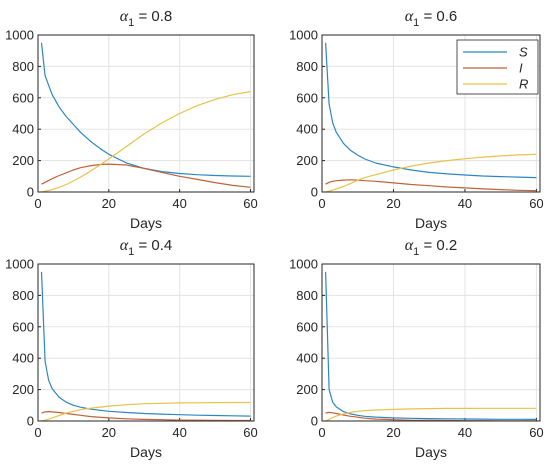 The image size is (550, 476). I want to click on title-value: = 0.4, so click(153, 245).